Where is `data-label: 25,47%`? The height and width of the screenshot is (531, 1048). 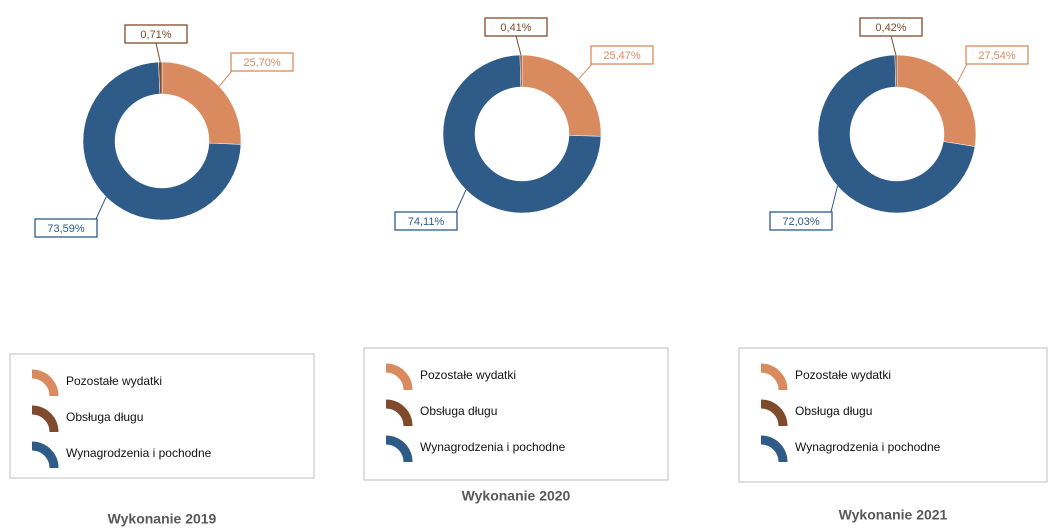
data-label: 25,47% is located at coordinates (622, 56).